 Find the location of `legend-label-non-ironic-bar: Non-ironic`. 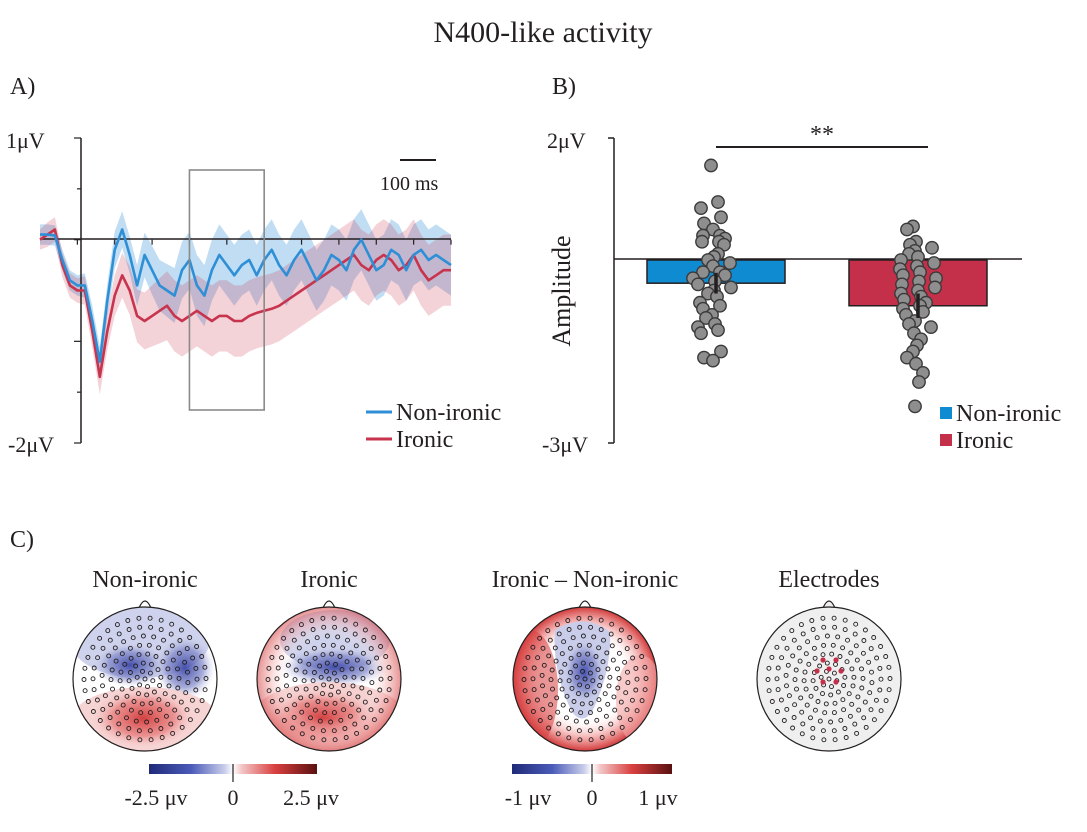

legend-label-non-ironic-bar: Non-ironic is located at coordinates (1008, 414).